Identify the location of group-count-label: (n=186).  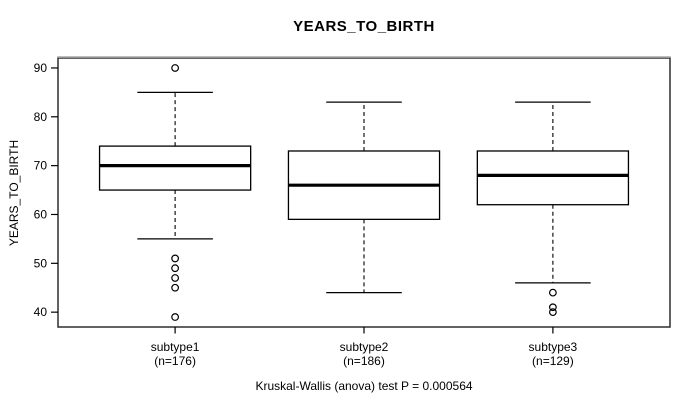
(364, 361).